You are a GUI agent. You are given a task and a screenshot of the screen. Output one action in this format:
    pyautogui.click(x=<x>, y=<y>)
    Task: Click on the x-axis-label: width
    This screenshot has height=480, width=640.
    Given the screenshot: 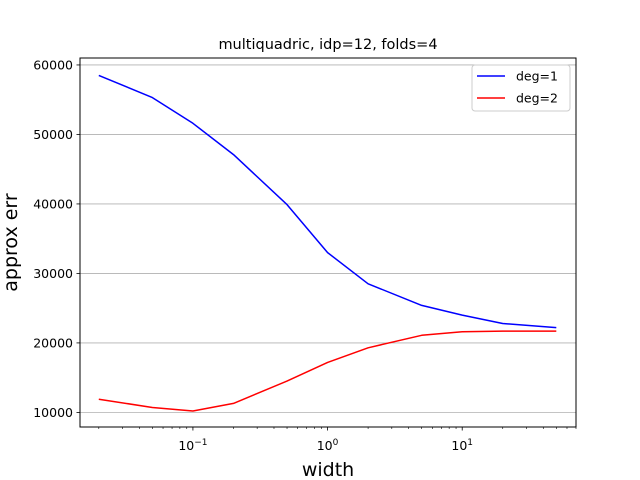 What is the action you would take?
    pyautogui.click(x=328, y=469)
    